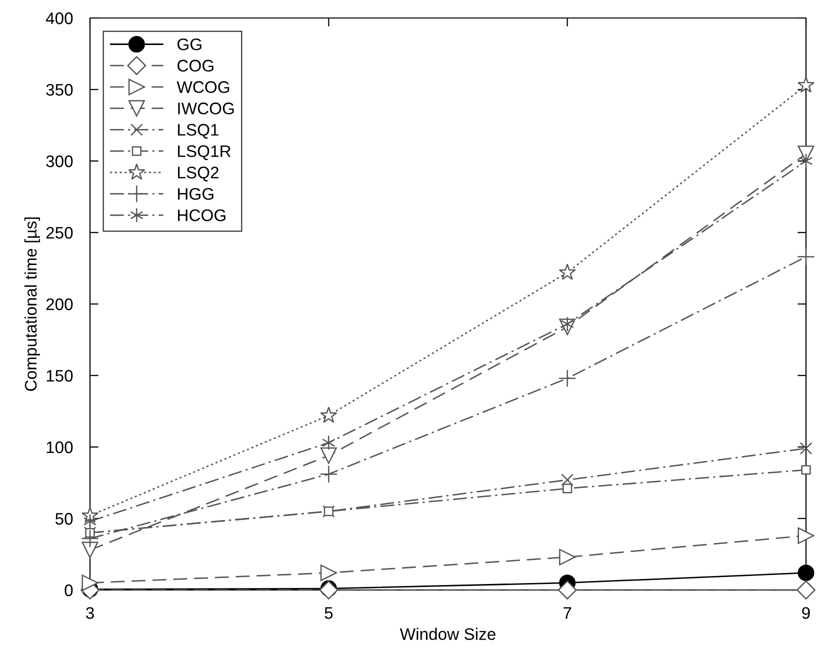 The width and height of the screenshot is (827, 649). Describe the element at coordinates (59, 161) in the screenshot. I see `y-tick-label: 300` at that location.